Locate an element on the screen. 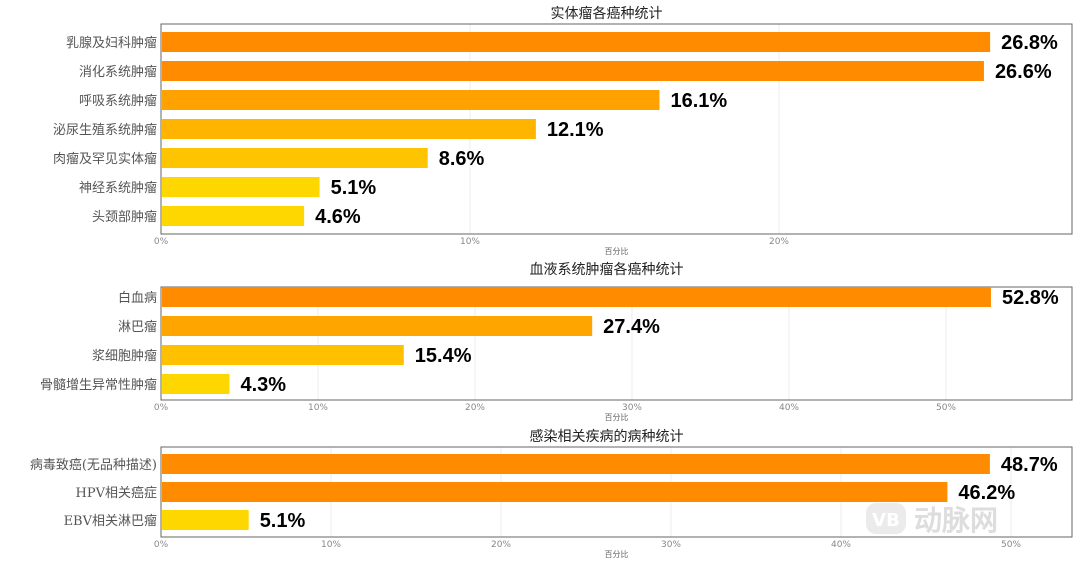 This screenshot has width=1080, height=568. plot-frame is located at coordinates (616, 492).